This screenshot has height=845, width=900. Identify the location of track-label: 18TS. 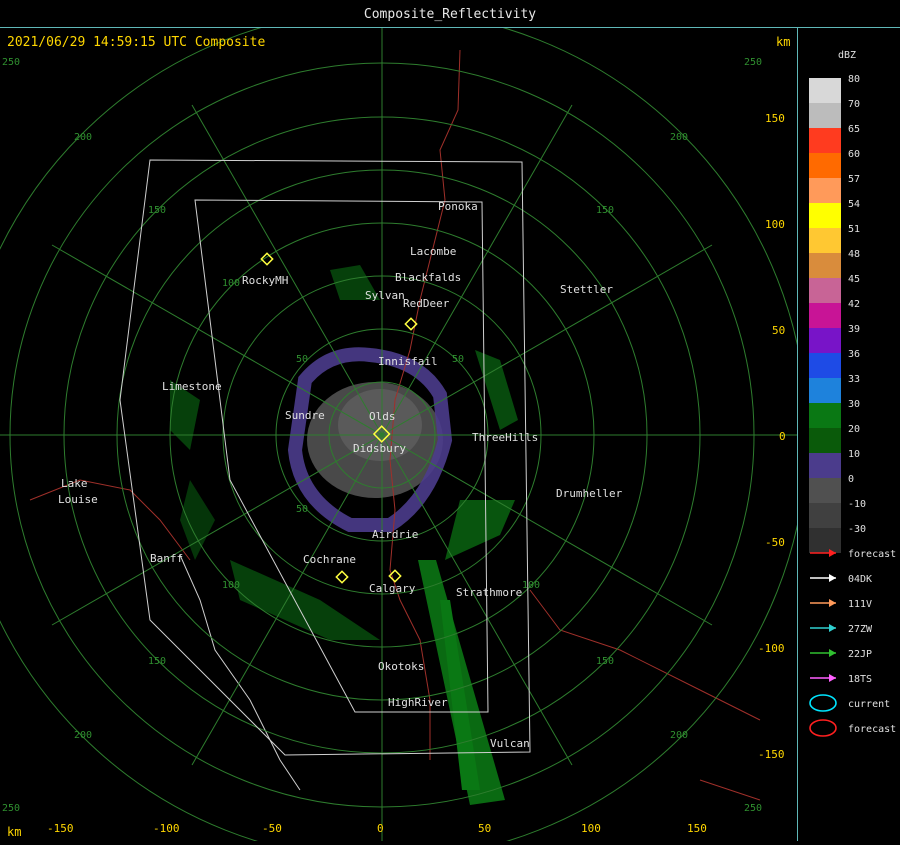
(860, 679).